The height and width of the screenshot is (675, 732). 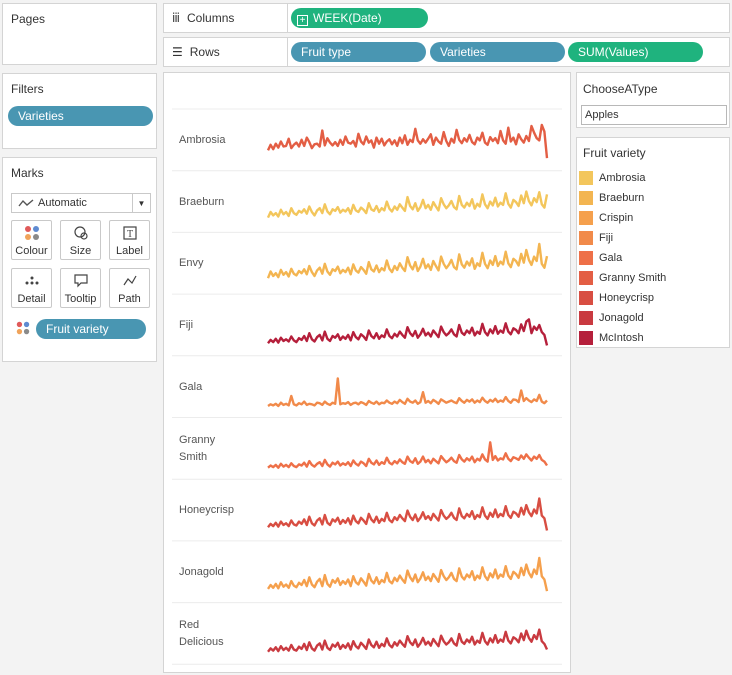 I want to click on legend-item: Braeburn, so click(x=611, y=198).